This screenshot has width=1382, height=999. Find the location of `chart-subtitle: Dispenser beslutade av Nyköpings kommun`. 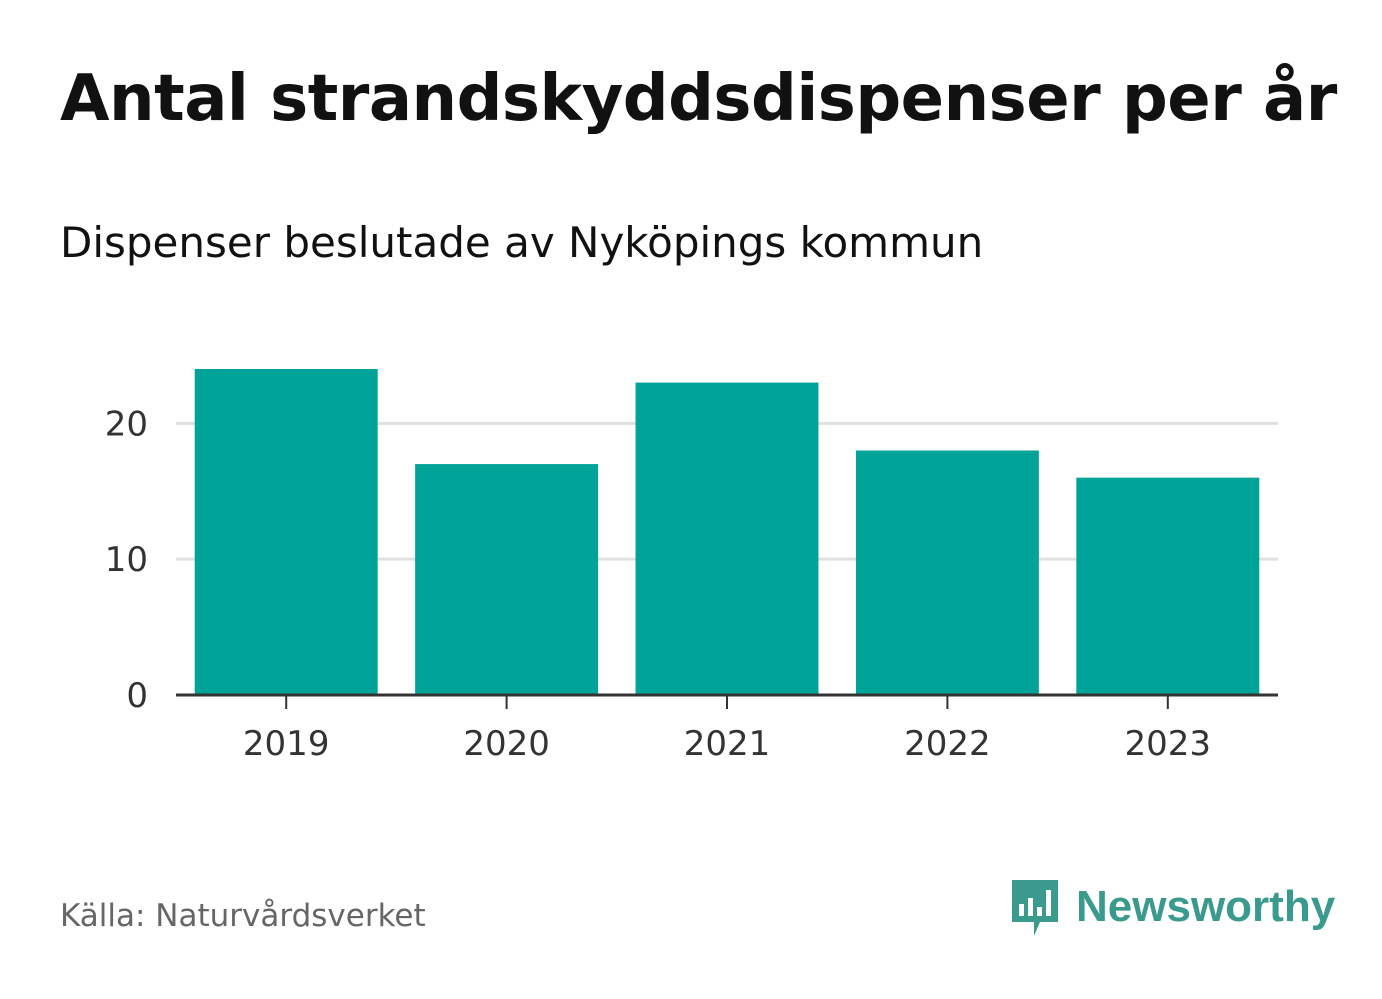

chart-subtitle: Dispenser beslutade av Nyköpings kommun is located at coordinates (522, 242).